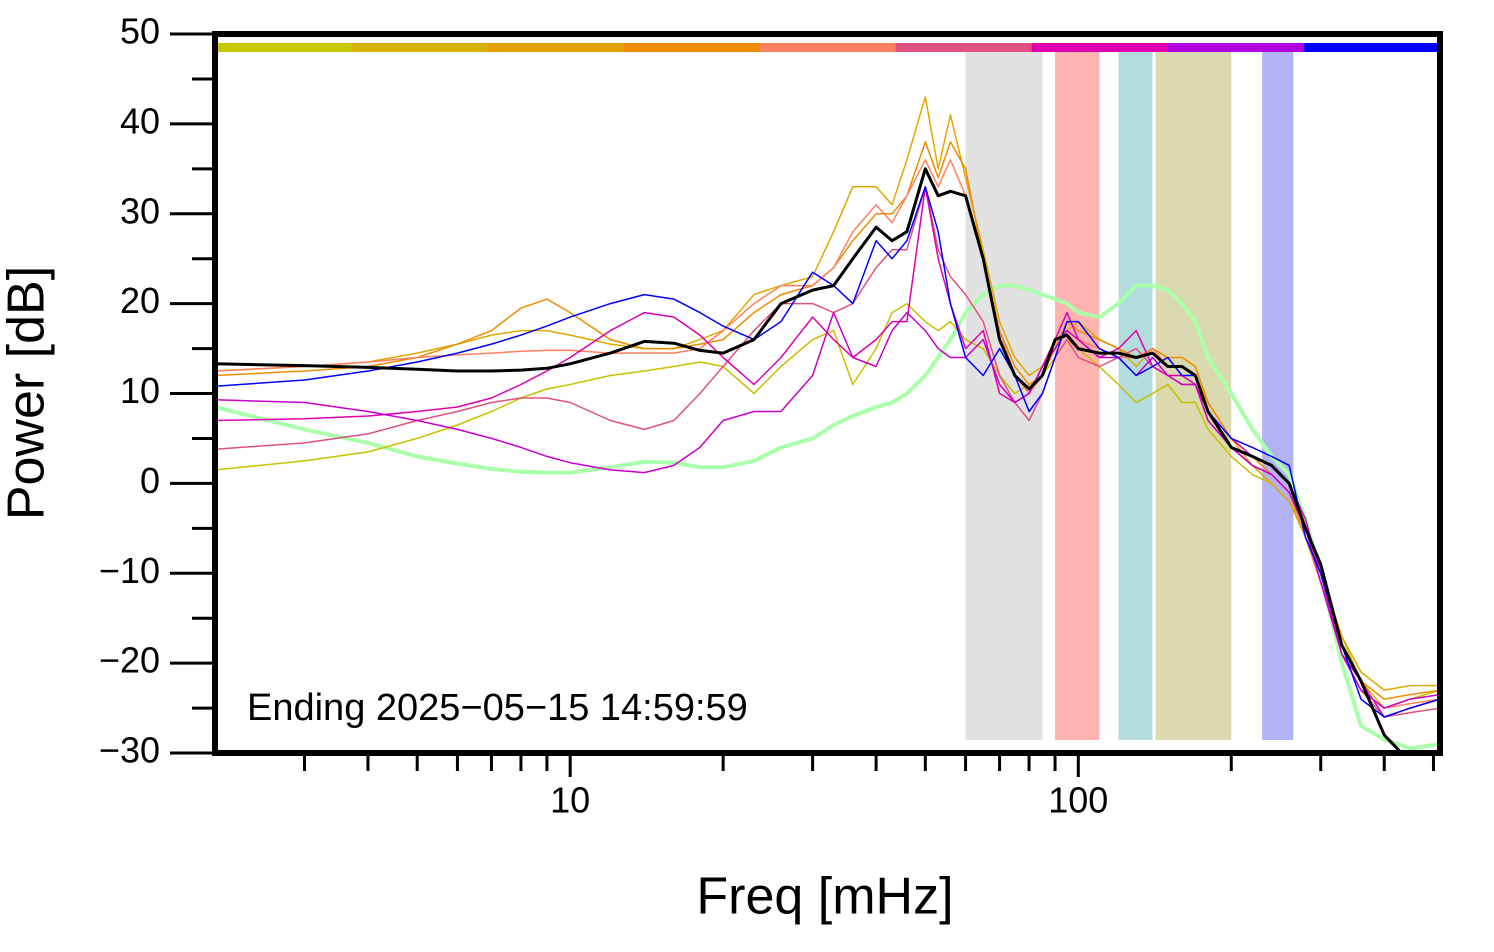 The height and width of the screenshot is (952, 1494). Describe the element at coordinates (150, 480) in the screenshot. I see `y-tick-label: 0` at that location.